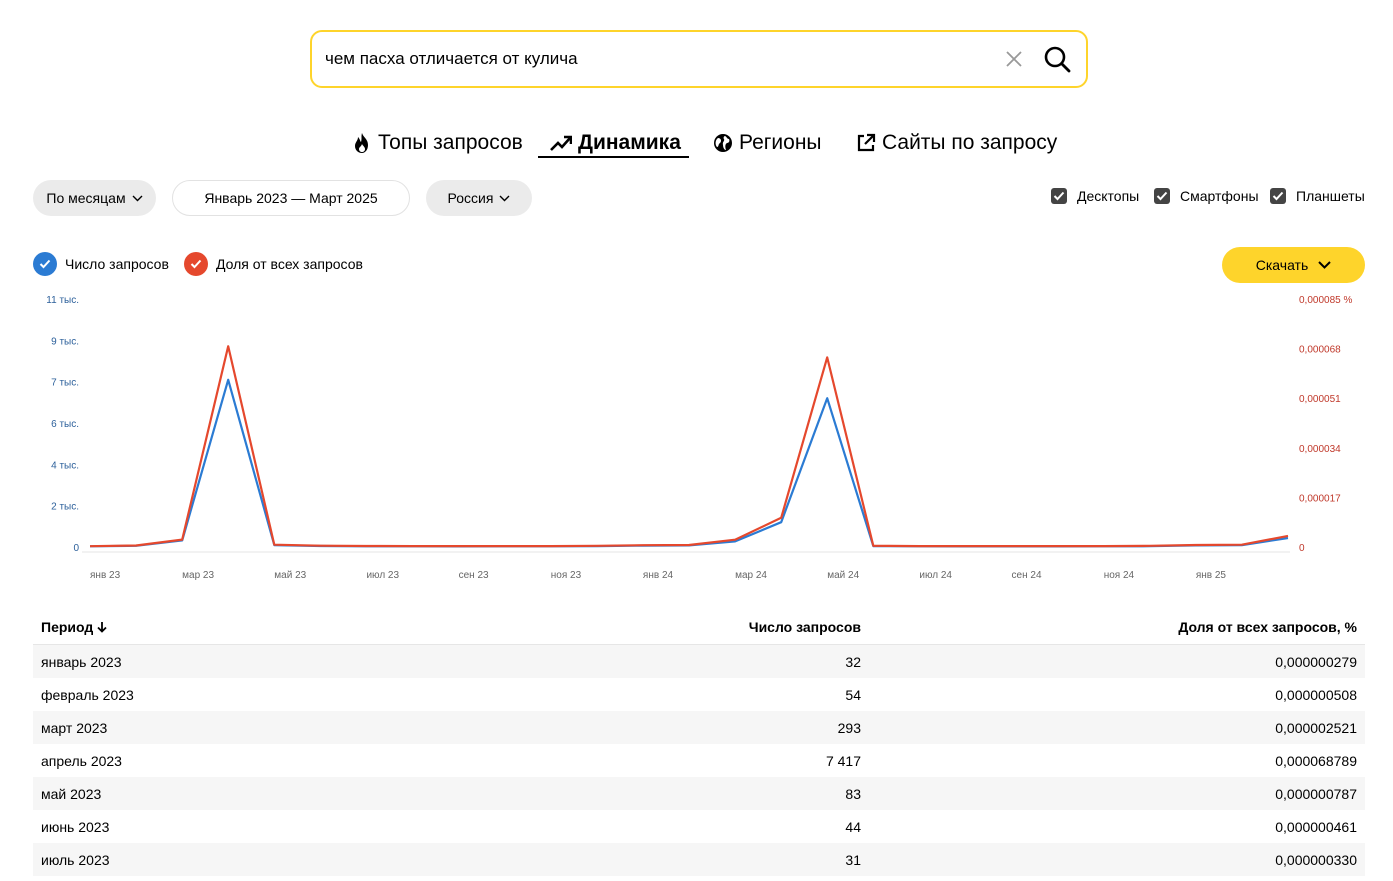 The height and width of the screenshot is (881, 1393). I want to click on cell-share: 0,000000508, so click(1316, 694).